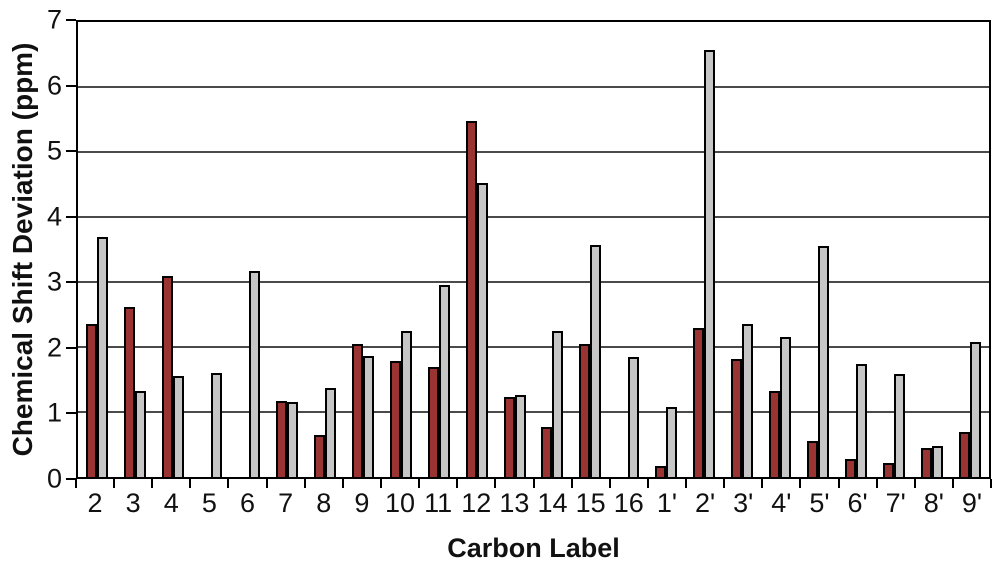  Describe the element at coordinates (970, 249) in the screenshot. I see `category-group-9'` at that location.